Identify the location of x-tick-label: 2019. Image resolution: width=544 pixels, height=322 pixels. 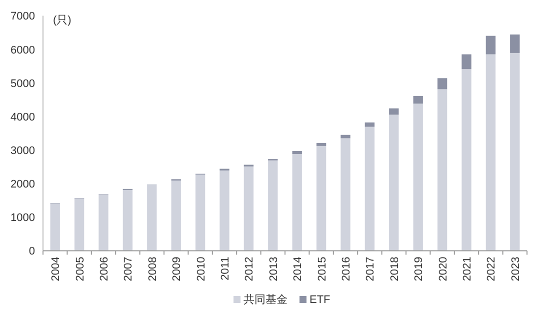
(419, 269).